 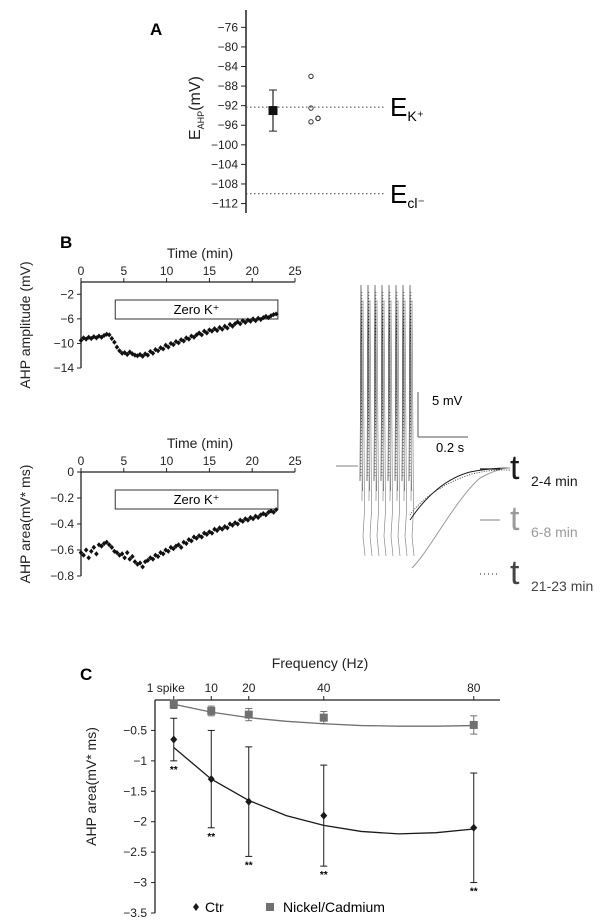 What do you see at coordinates (197, 309) in the screenshot?
I see `zero-k-label: Zero K⁺` at bounding box center [197, 309].